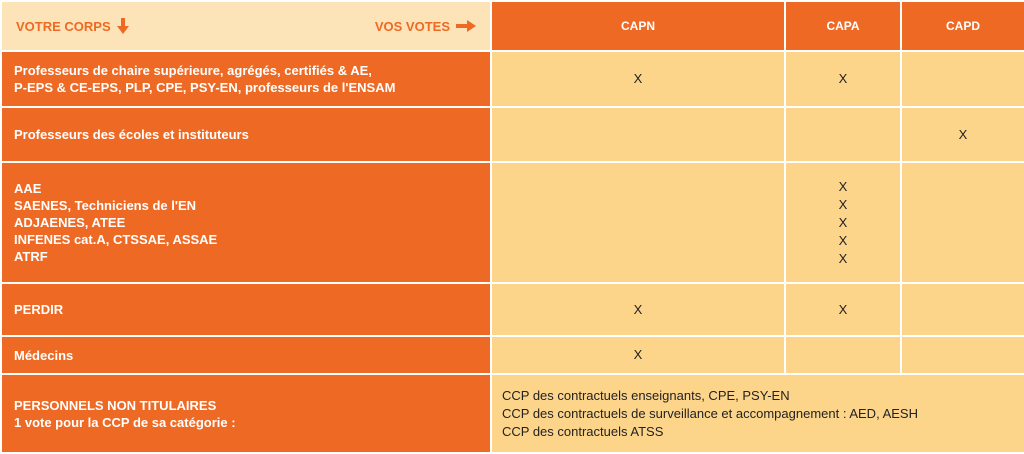 The height and width of the screenshot is (454, 1024). I want to click on table-row: Médecins X, so click(512, 355).